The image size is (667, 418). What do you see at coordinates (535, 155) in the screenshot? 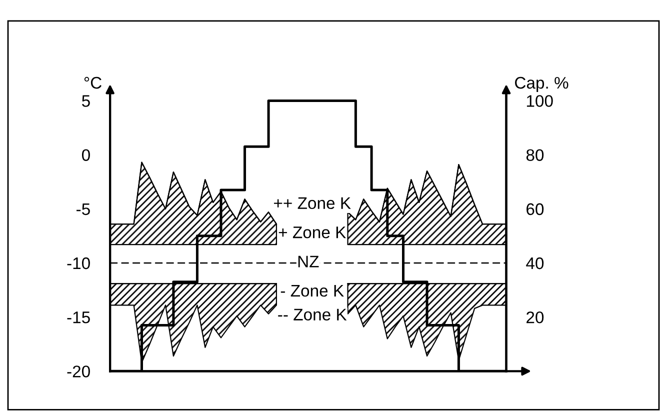
I see `y2-tick-label: 80` at bounding box center [535, 155].